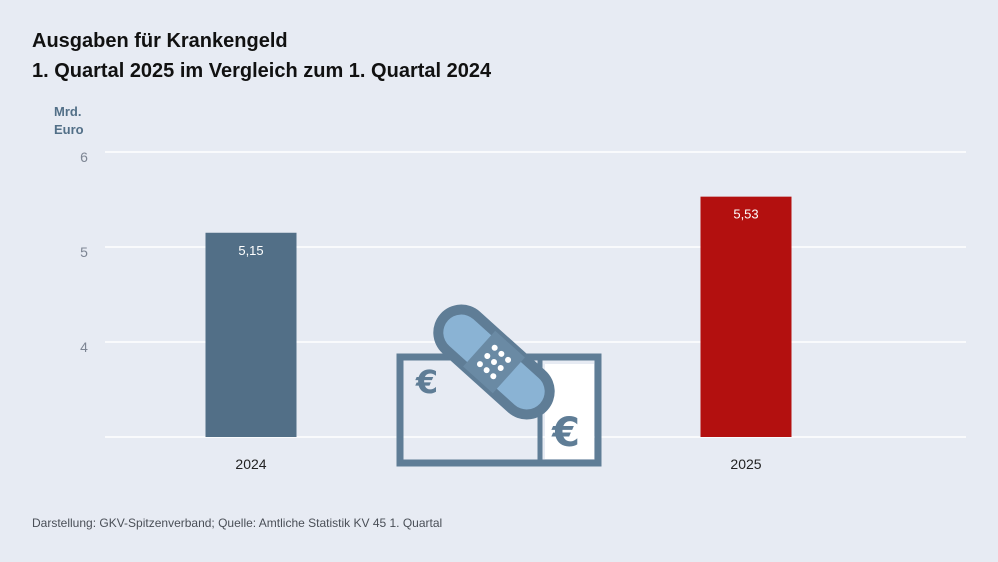 The width and height of the screenshot is (998, 562). What do you see at coordinates (565, 433) in the screenshot?
I see `euro-icon-large: €` at bounding box center [565, 433].